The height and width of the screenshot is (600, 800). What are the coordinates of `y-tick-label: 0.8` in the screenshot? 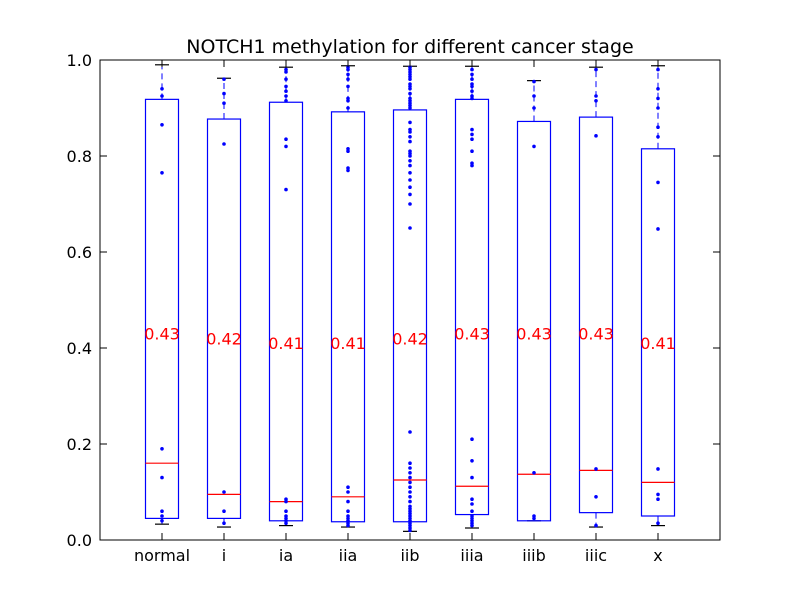 It's located at (79, 156).